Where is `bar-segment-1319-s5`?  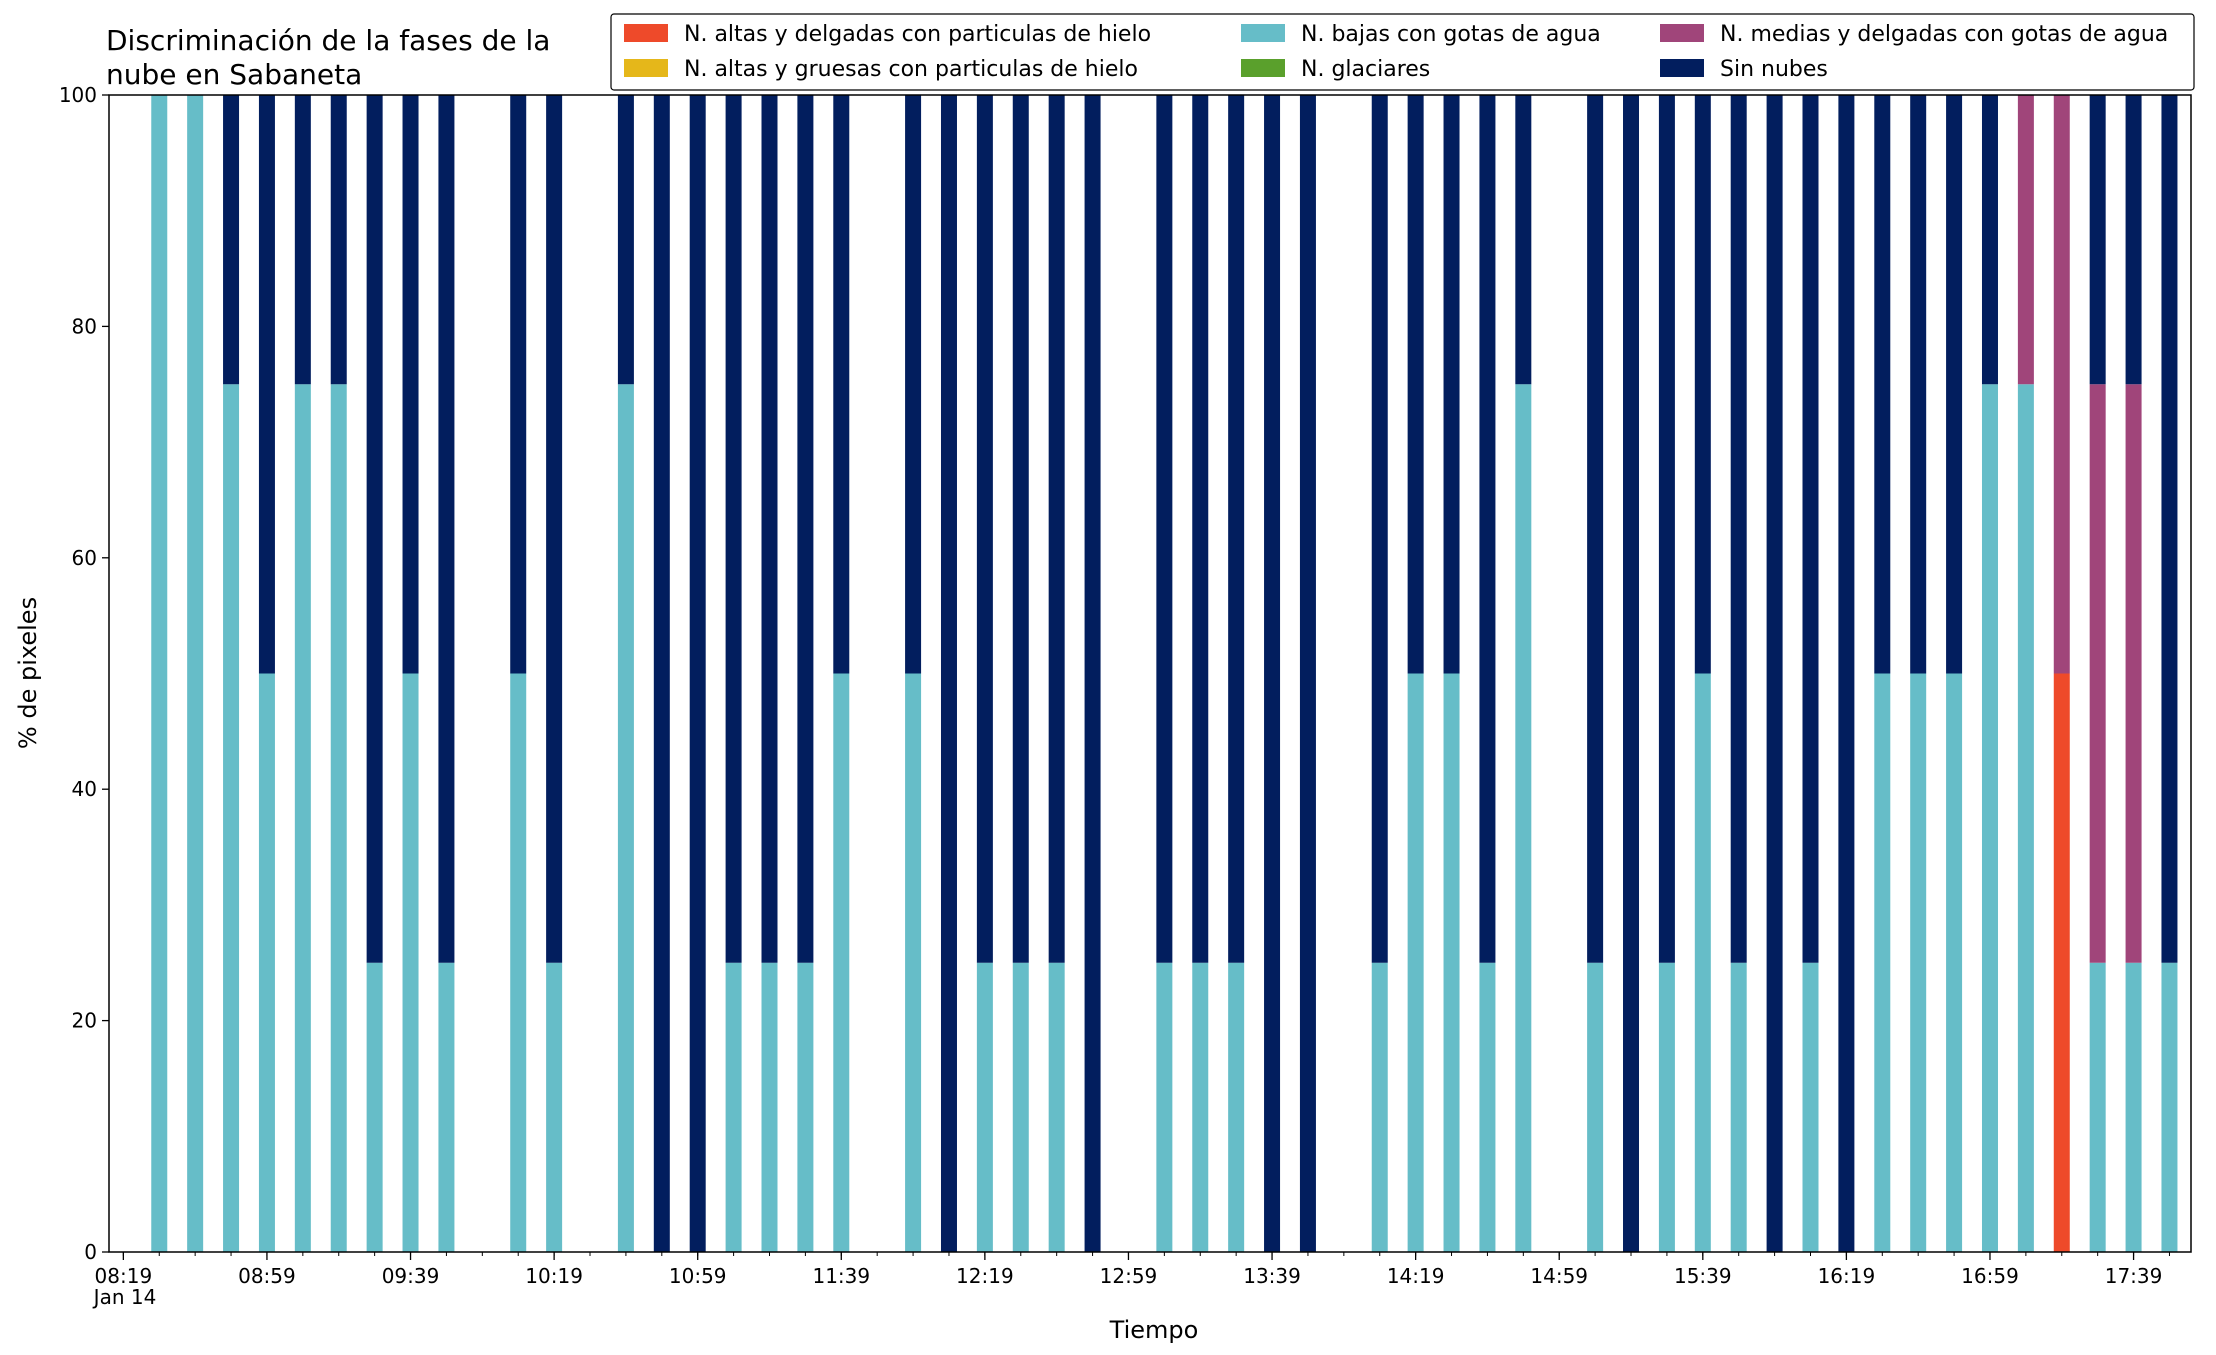
bar-segment-1319-s5 is located at coordinates (1200, 529).